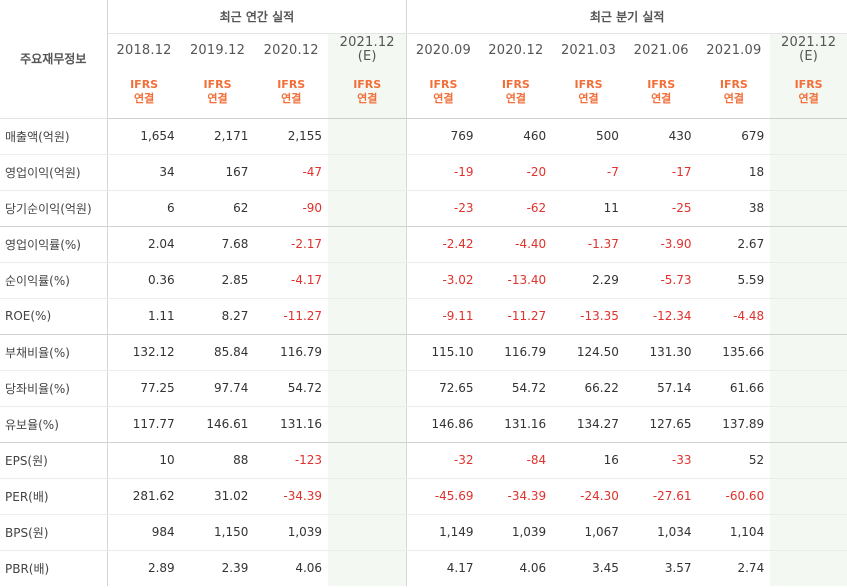 This screenshot has height=588, width=847. Describe the element at coordinates (161, 568) in the screenshot. I see `metric-value: 2.89` at that location.